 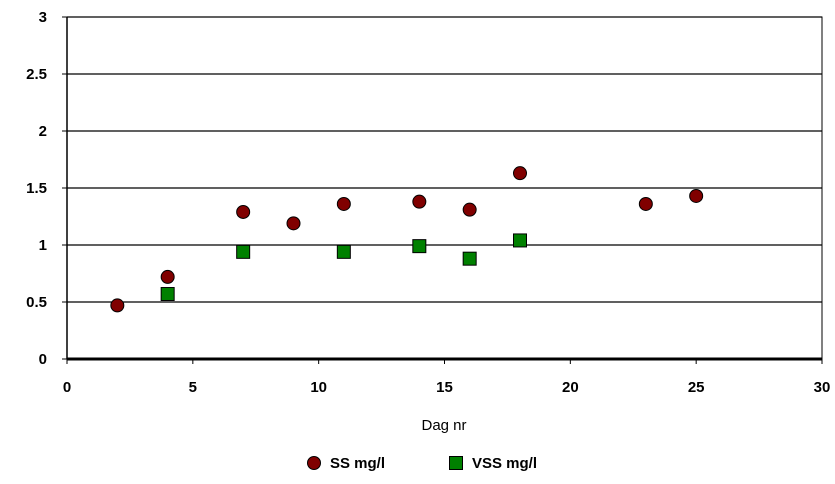 I want to click on vss-legend-marker, so click(x=456, y=463).